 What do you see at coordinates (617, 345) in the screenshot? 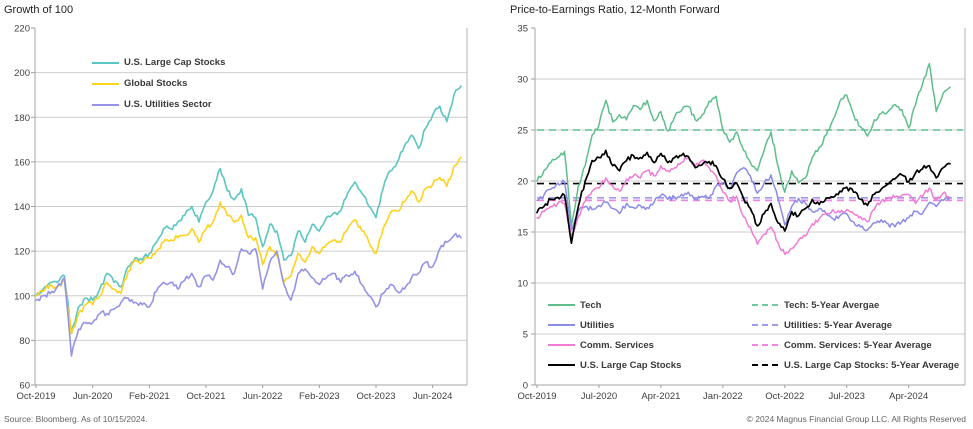
I see `legend-label: Comm. Services` at bounding box center [617, 345].